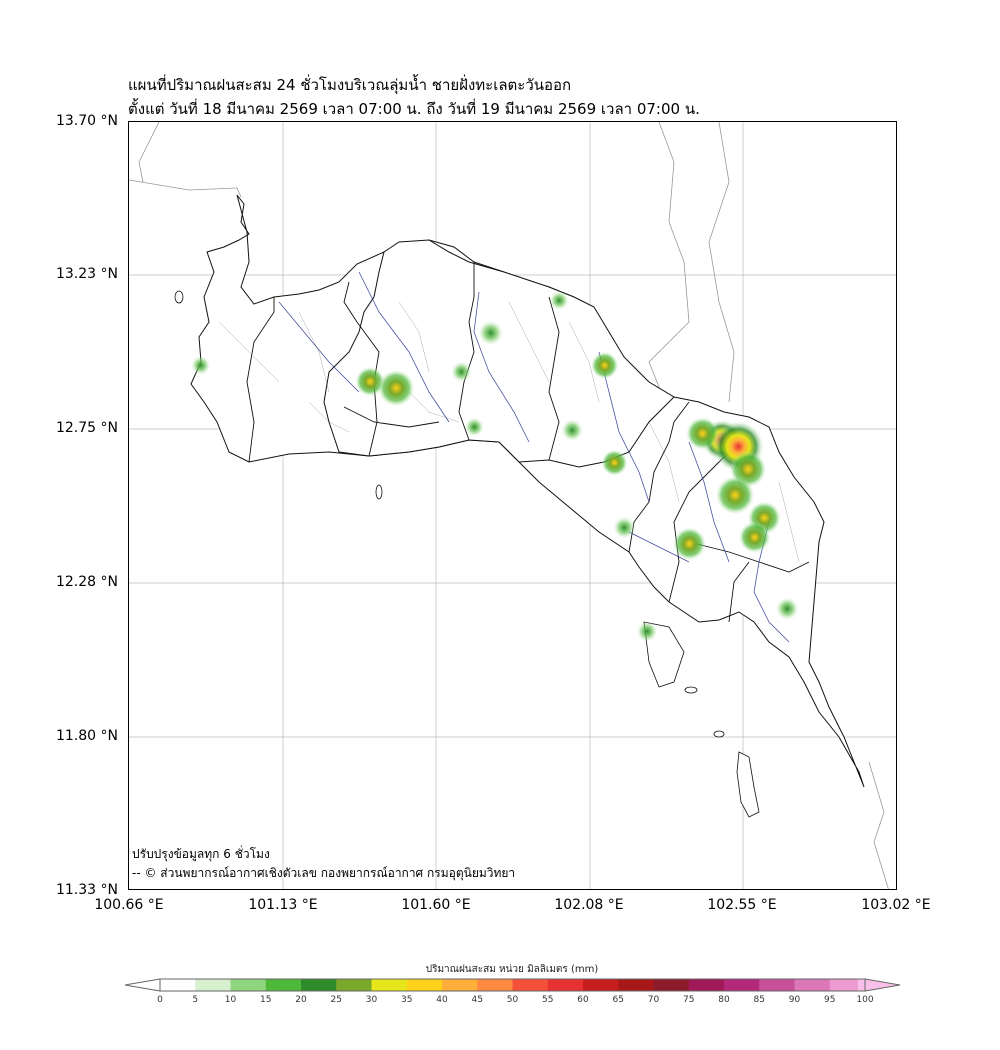  I want to click on lat-tick-label: 11.33 °N, so click(86, 890).